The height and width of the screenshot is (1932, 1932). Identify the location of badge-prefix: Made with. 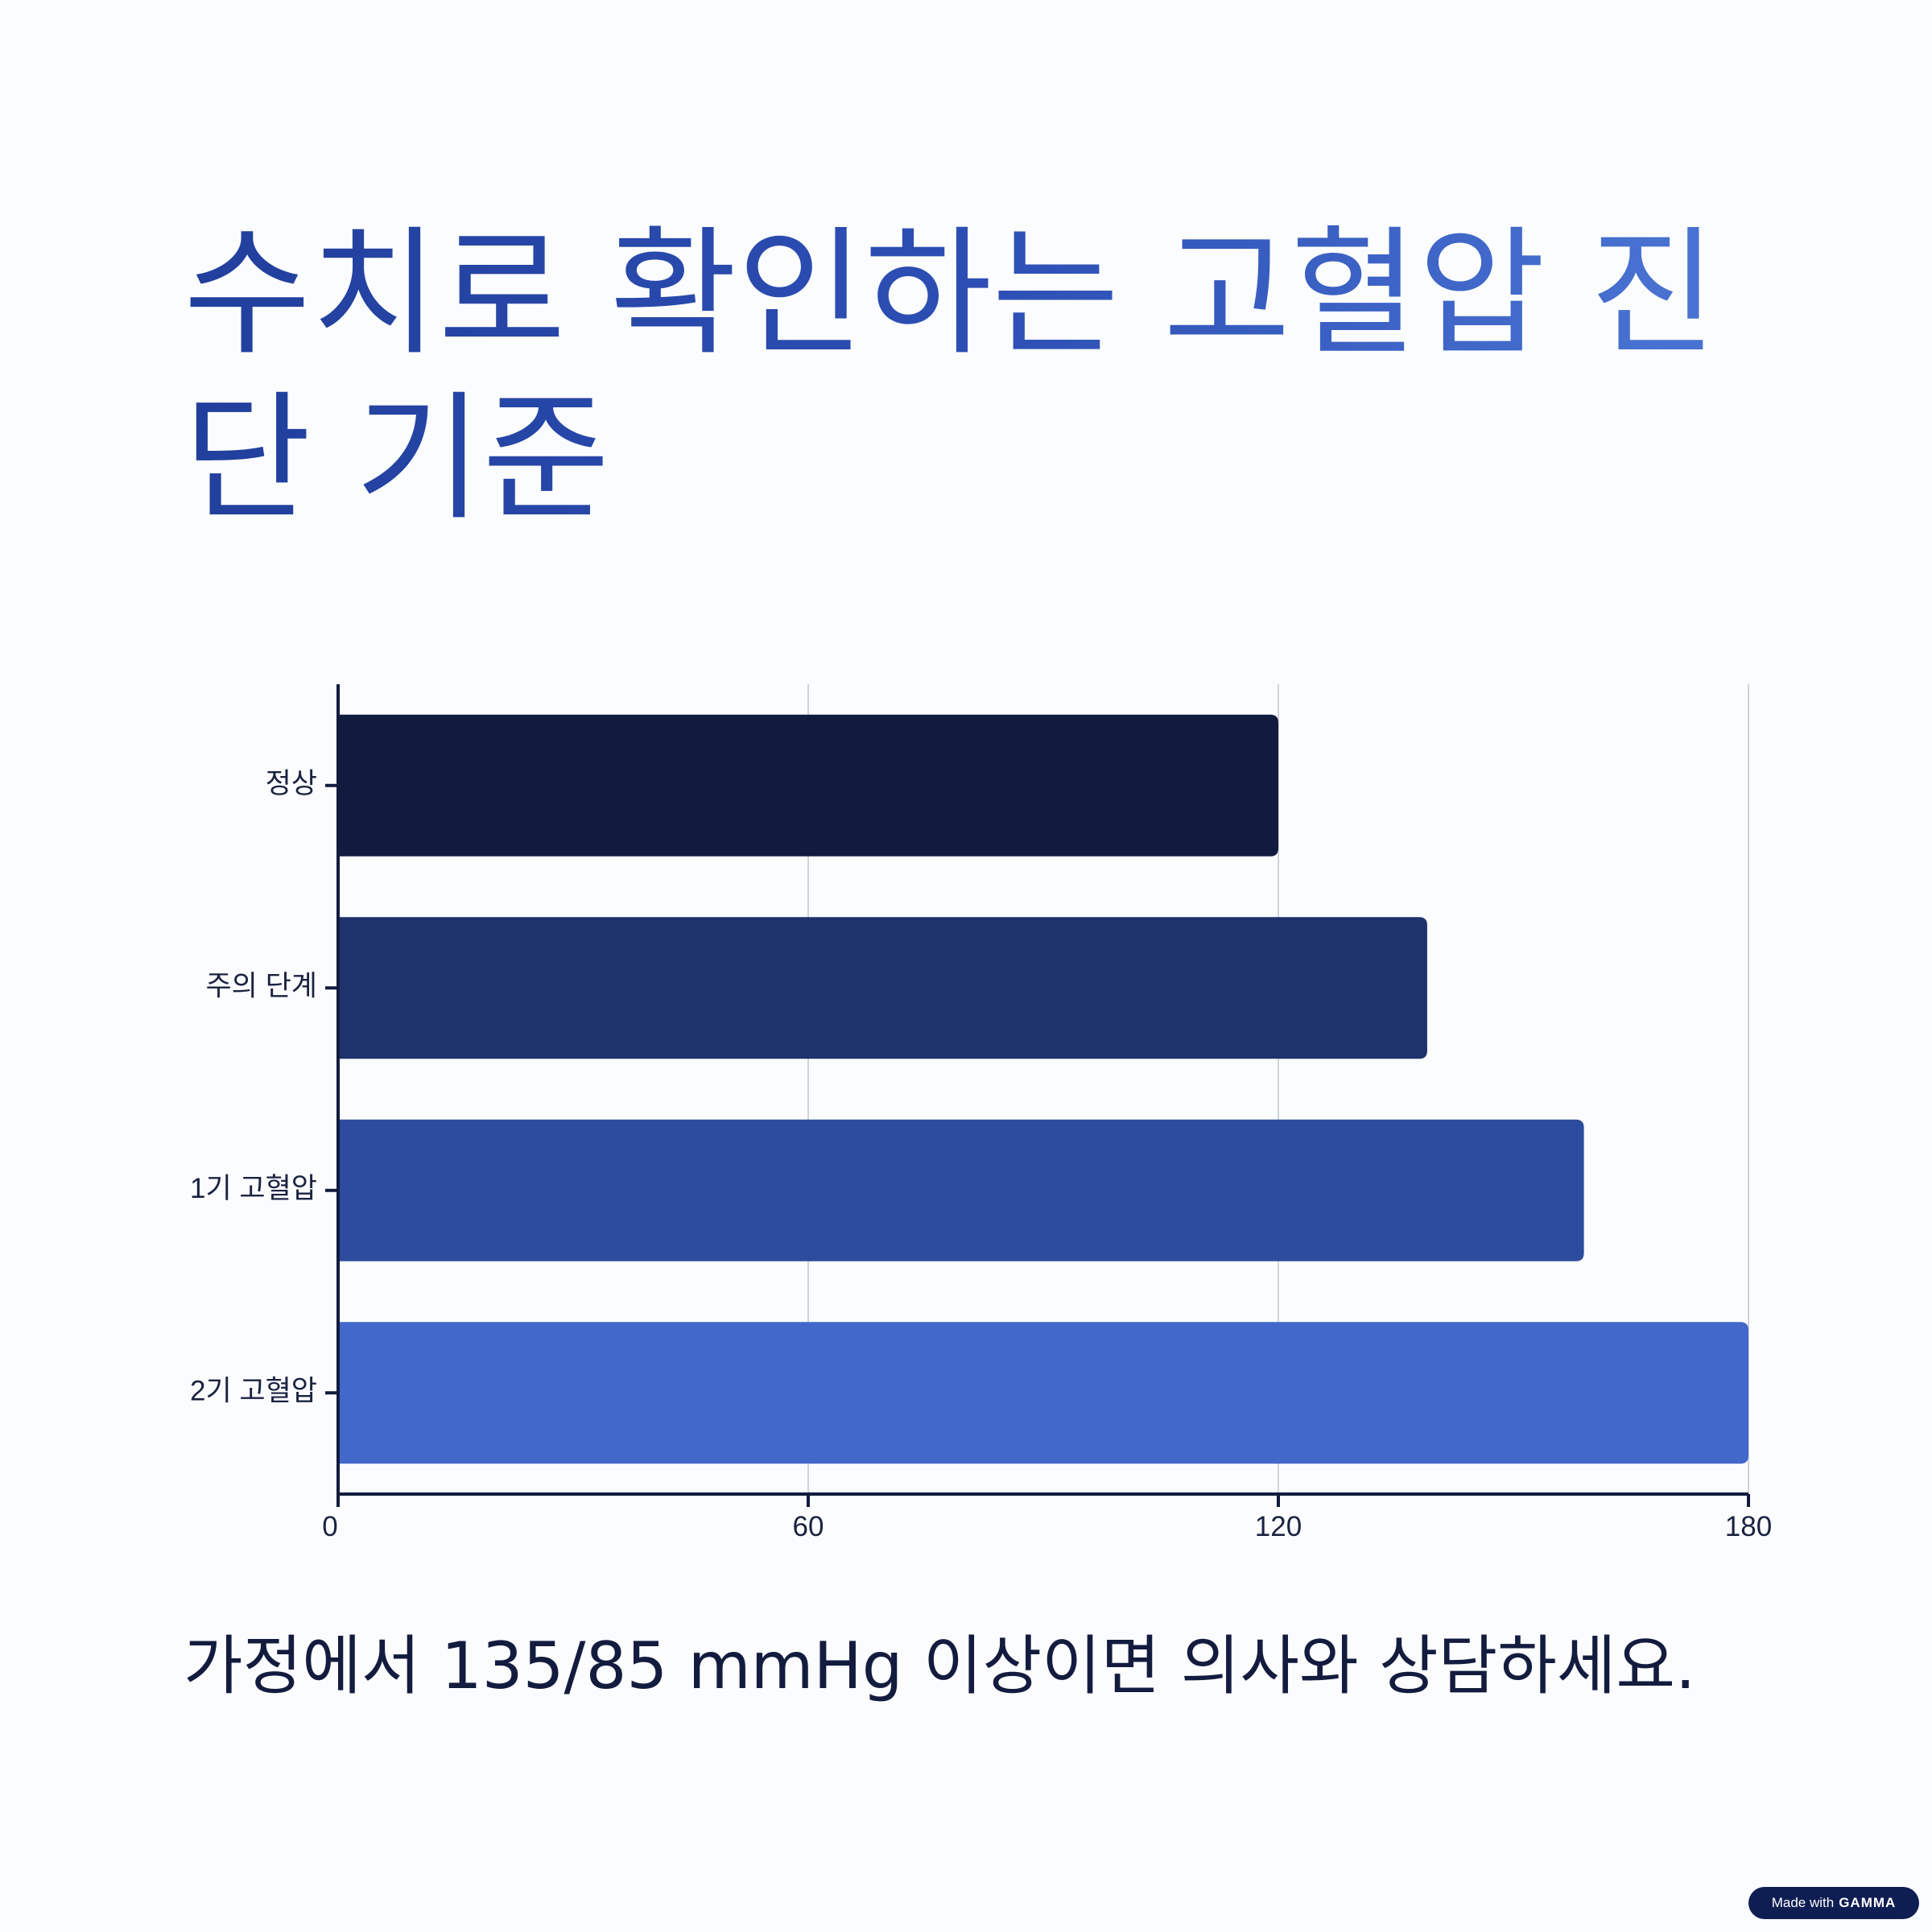
(1803, 1902).